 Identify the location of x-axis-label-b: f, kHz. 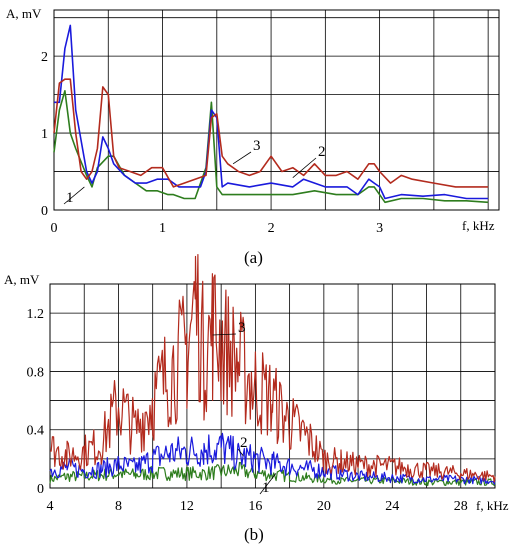
(492, 505).